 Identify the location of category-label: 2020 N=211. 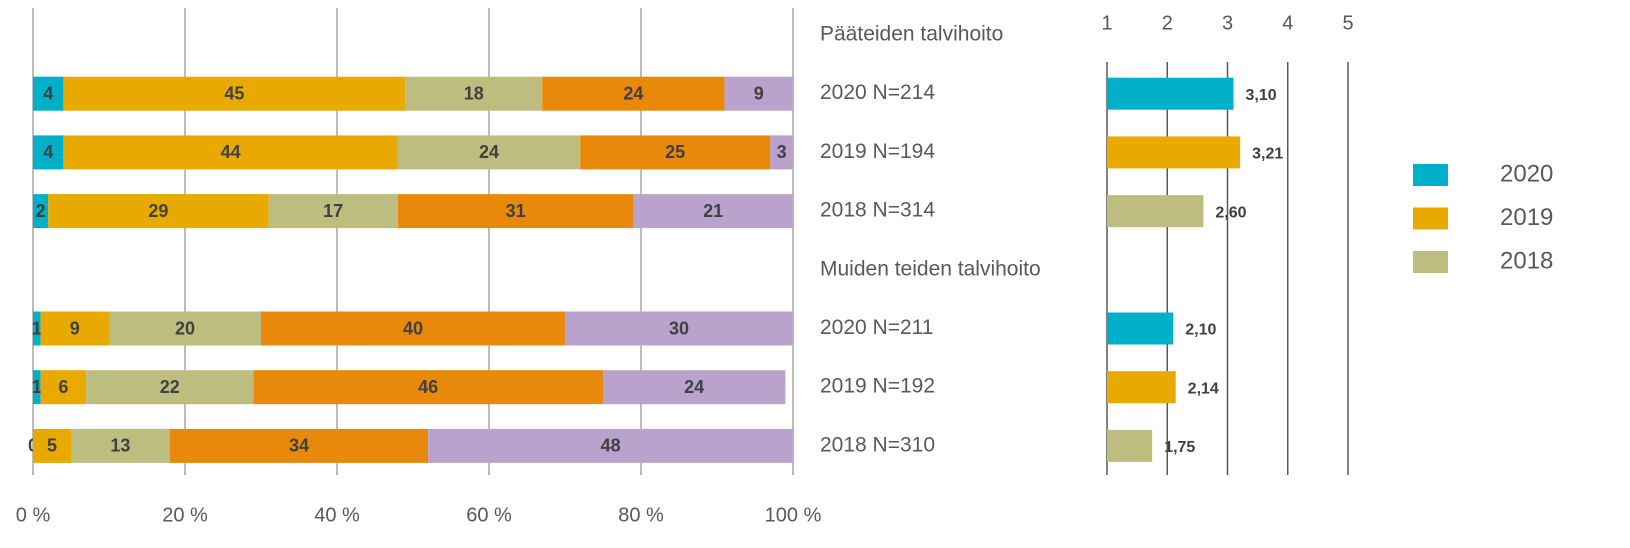
(876, 327).